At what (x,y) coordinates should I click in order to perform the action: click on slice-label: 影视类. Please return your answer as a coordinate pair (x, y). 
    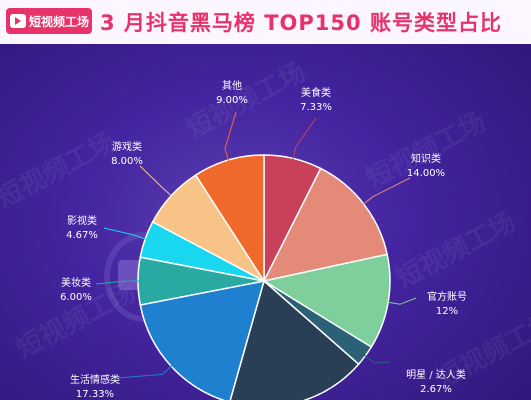
    Looking at the image, I should click on (82, 220).